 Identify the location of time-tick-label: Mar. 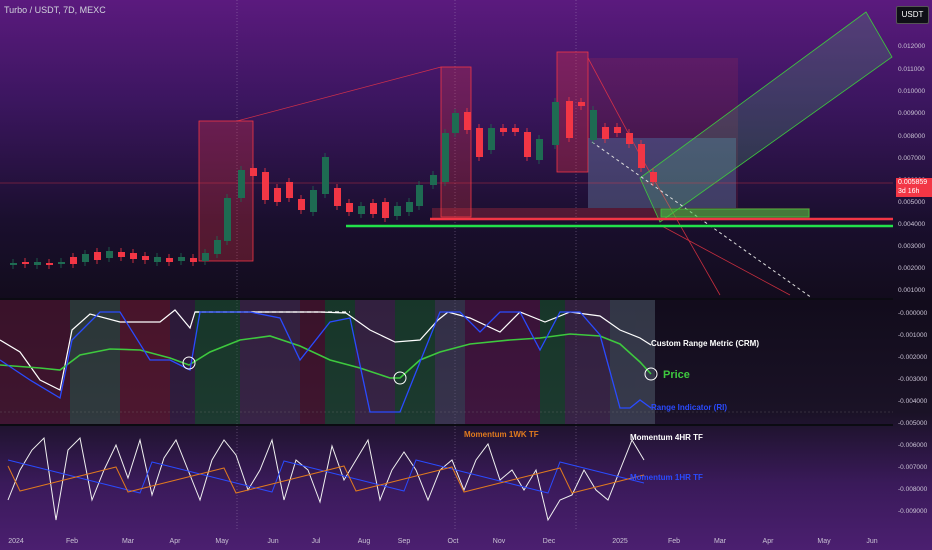
(128, 541).